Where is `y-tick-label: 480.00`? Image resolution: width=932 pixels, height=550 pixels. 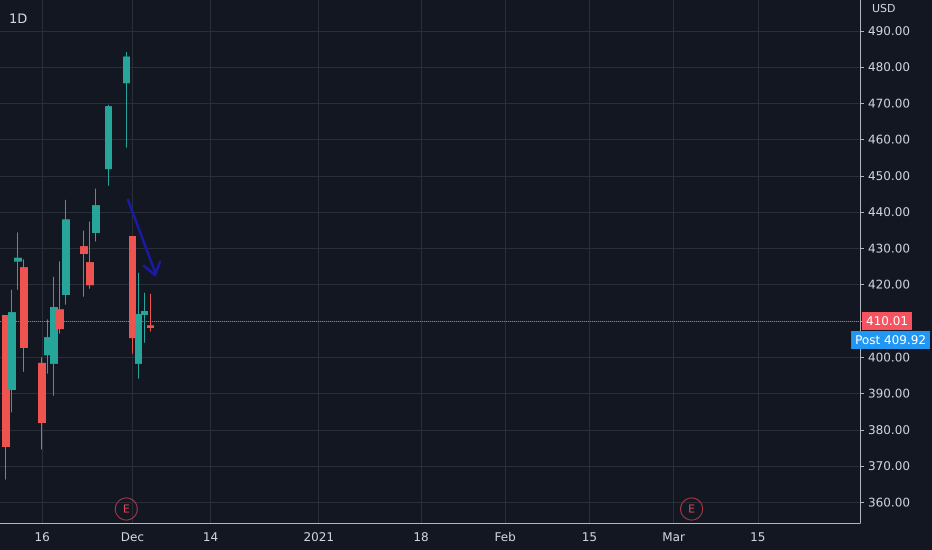
y-tick-label: 480.00 is located at coordinates (889, 67).